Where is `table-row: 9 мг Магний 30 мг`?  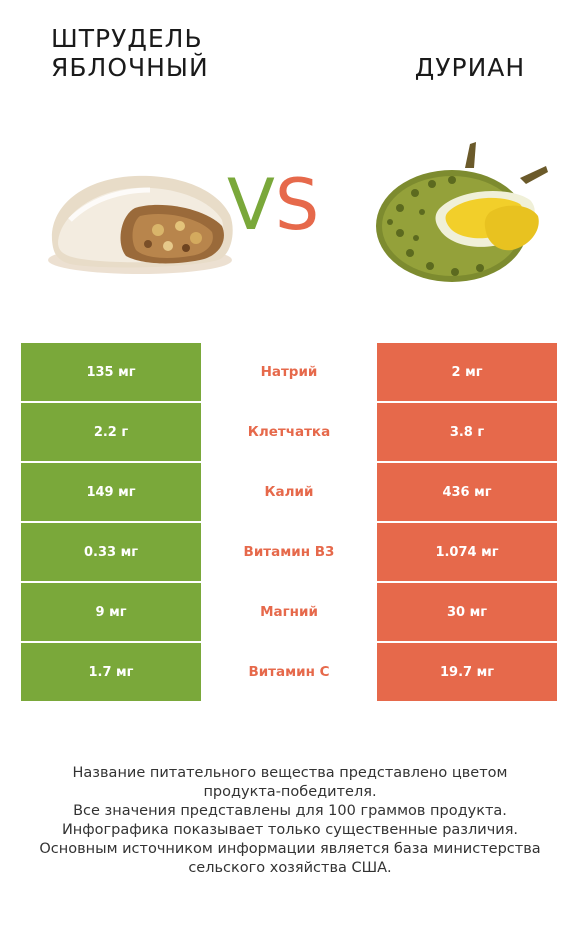 table-row: 9 мг Магний 30 мг is located at coordinates (289, 612).